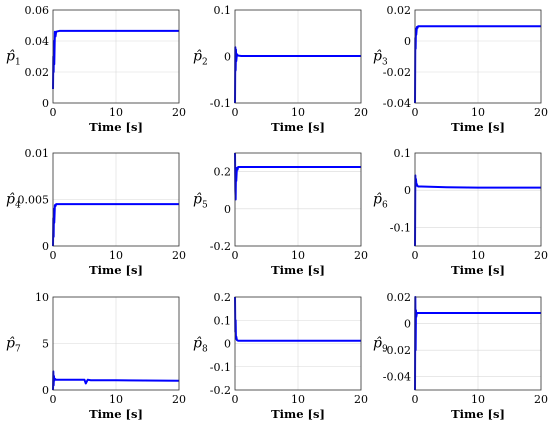  I want to click on subplot-3: 0 10 20 -0.04 -0.02 0 0.02 Time [s] p̂3, so click(460, 69).